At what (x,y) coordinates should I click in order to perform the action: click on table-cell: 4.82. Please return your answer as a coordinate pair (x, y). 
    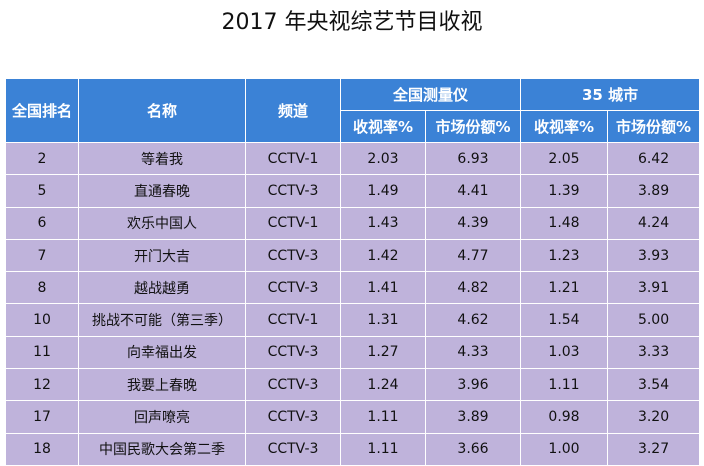
    Looking at the image, I should click on (473, 288).